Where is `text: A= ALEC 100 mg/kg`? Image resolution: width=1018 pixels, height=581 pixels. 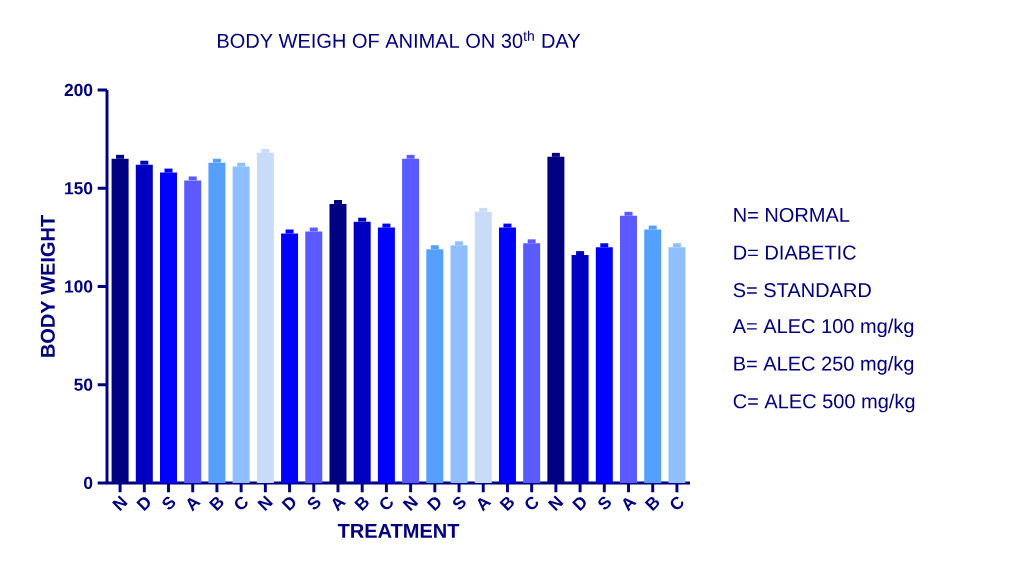 text: A= ALEC 100 mg/kg is located at coordinates (823, 328).